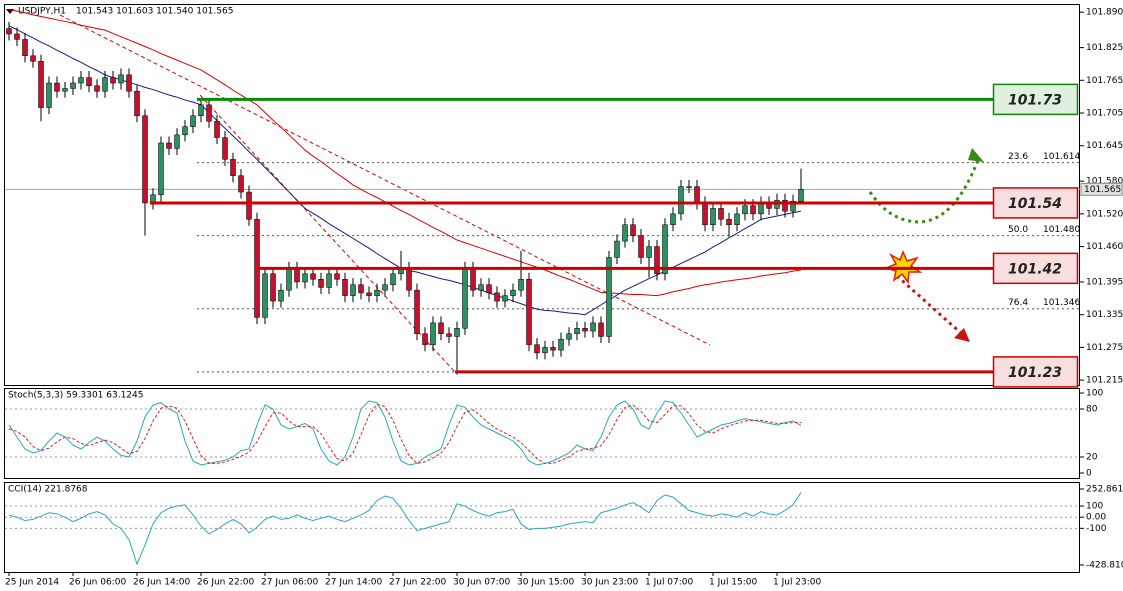  Describe the element at coordinates (929, 305) in the screenshot. I see `down-arrow` at that location.